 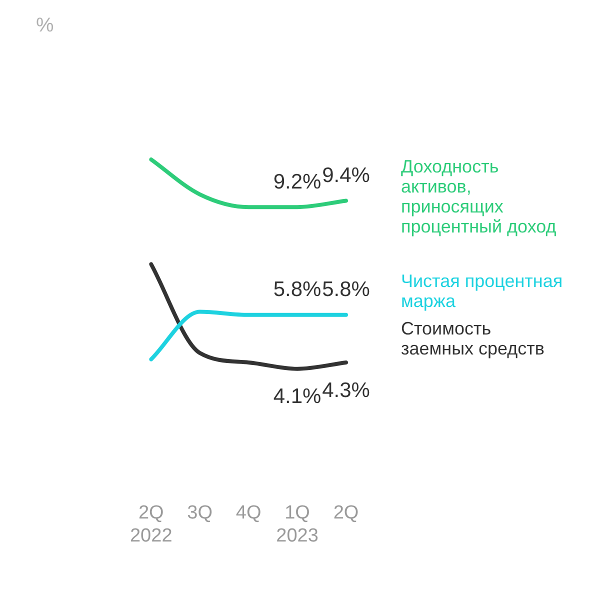 What do you see at coordinates (249, 513) in the screenshot?
I see `x-tick-label: 4Q` at bounding box center [249, 513].